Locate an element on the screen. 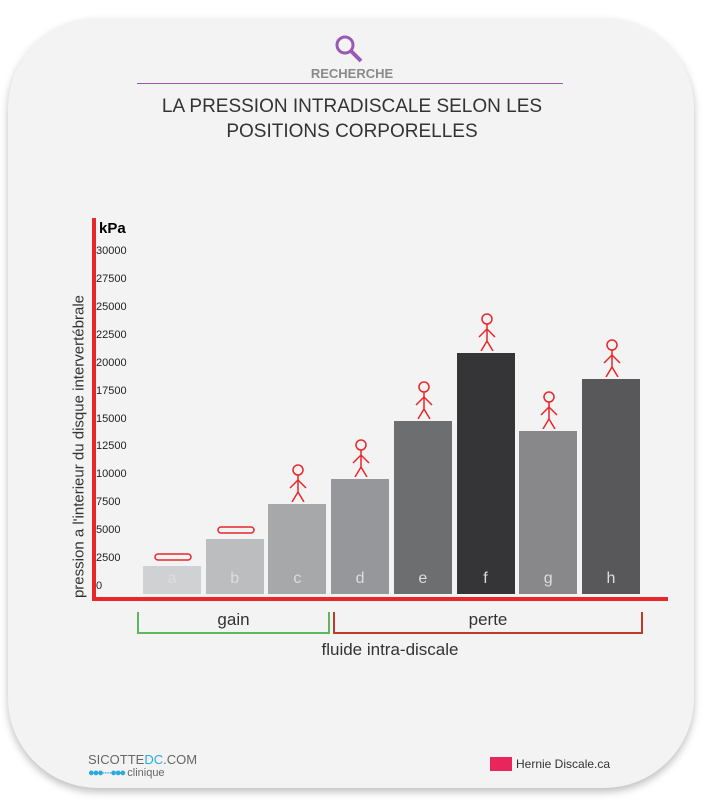 The width and height of the screenshot is (704, 800). bar-f is located at coordinates (485, 473).